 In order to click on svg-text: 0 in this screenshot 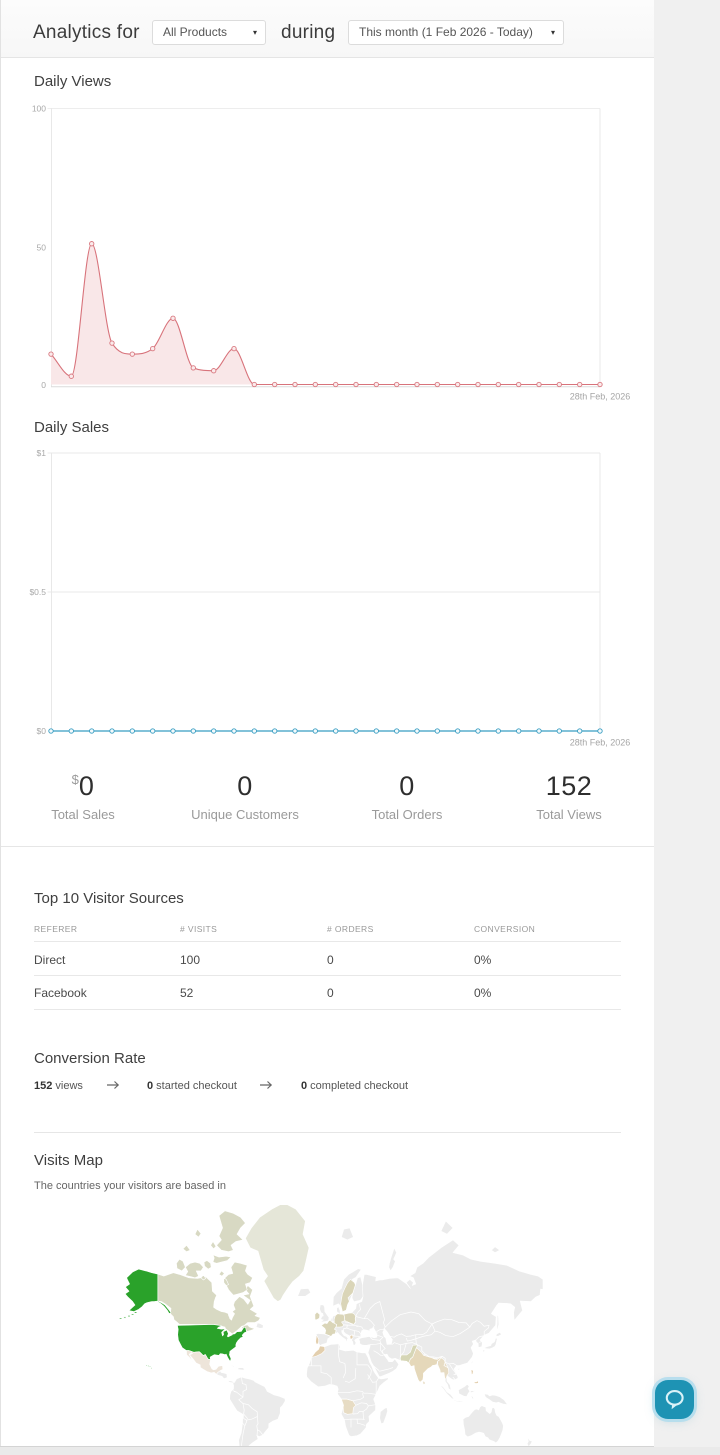, I will do `click(43, 385)`.